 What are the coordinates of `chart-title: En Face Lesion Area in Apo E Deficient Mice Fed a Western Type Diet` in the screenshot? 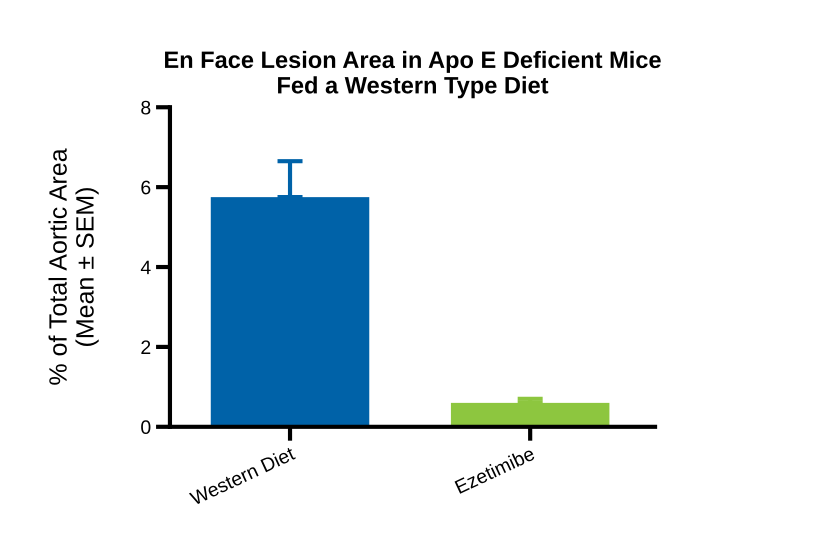 It's located at (413, 74).